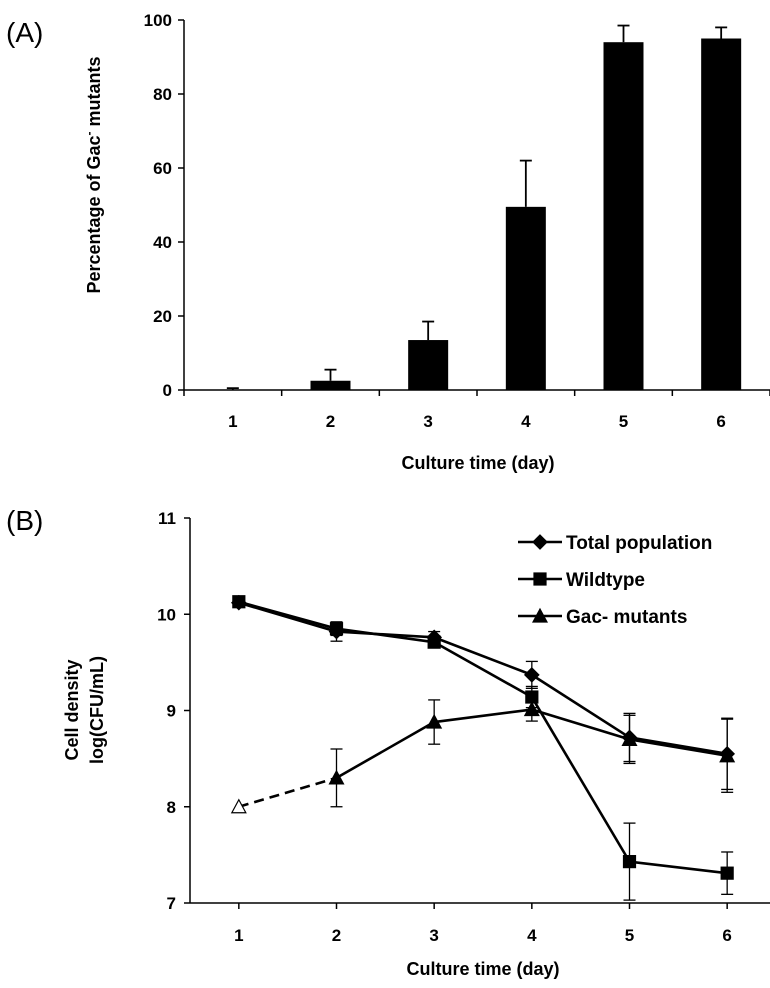  What do you see at coordinates (24, 520) in the screenshot?
I see `panel-b-label: (B)` at bounding box center [24, 520].